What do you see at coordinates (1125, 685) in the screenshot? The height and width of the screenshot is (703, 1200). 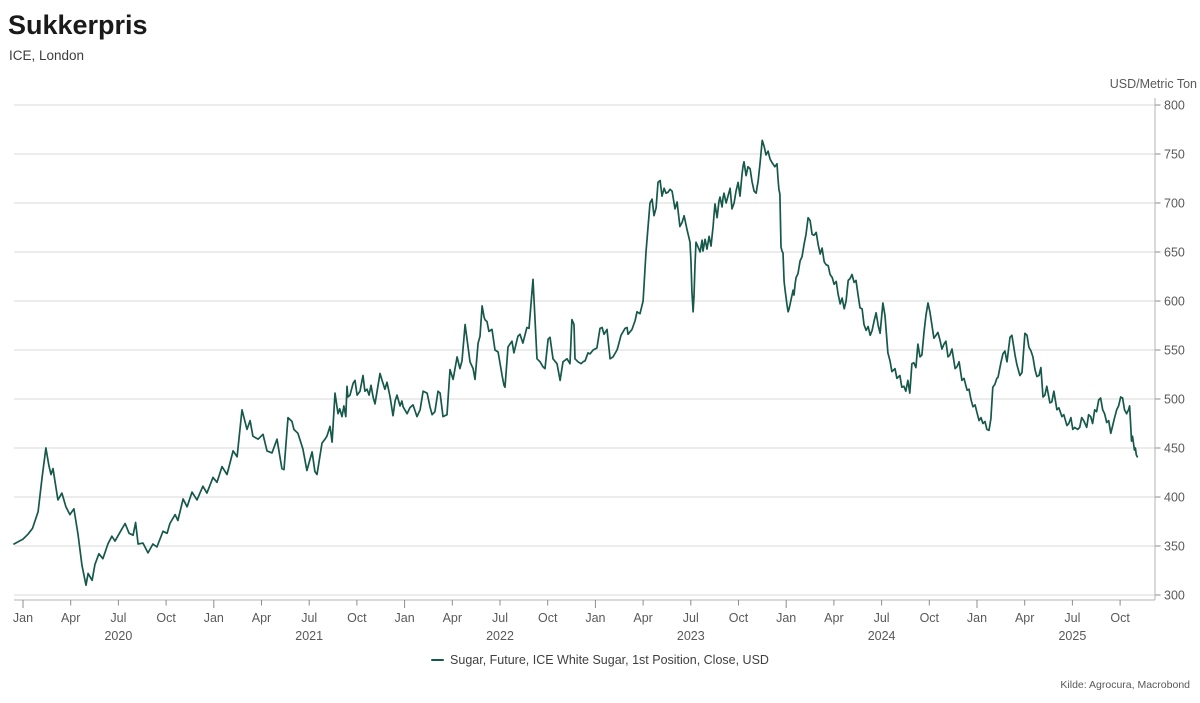 I see `source-credit: Kilde: Agrocura, Macrobond` at bounding box center [1125, 685].